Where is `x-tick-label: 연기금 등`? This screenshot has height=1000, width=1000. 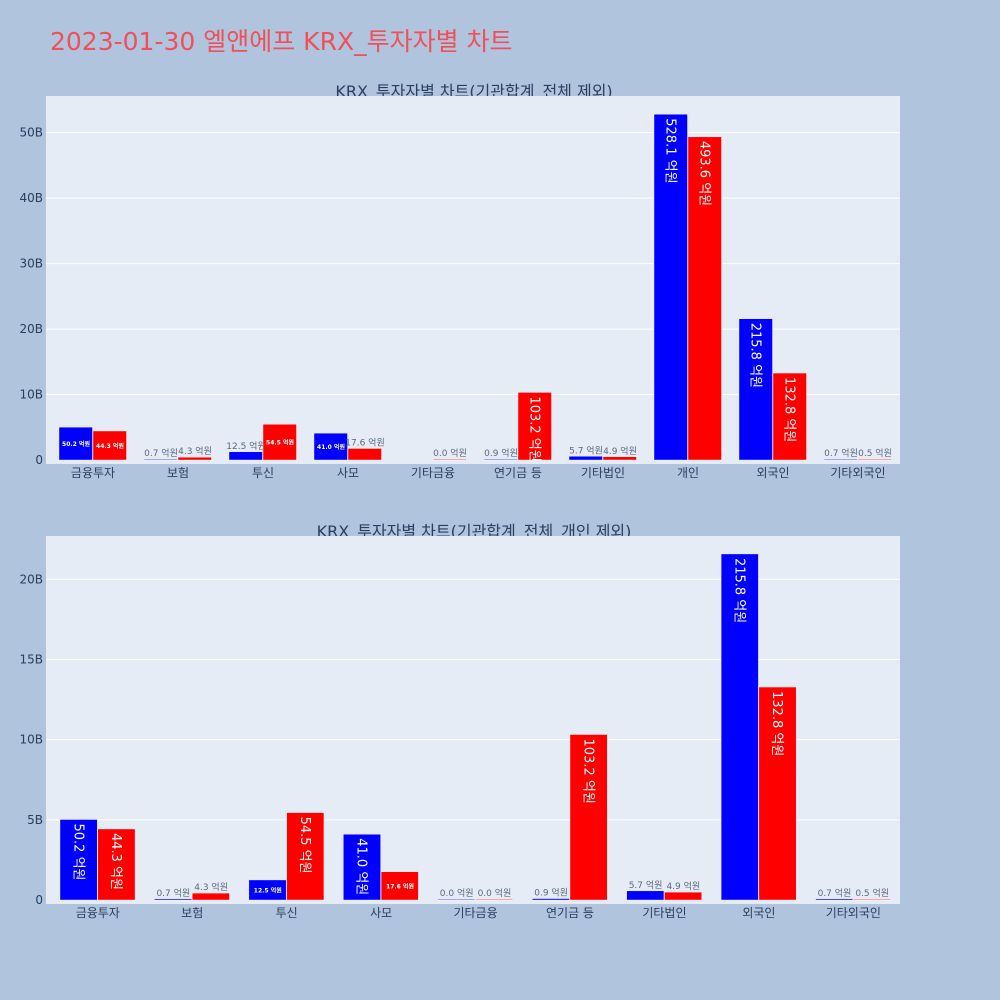
x-tick-label: 연기금 등 is located at coordinates (518, 473).